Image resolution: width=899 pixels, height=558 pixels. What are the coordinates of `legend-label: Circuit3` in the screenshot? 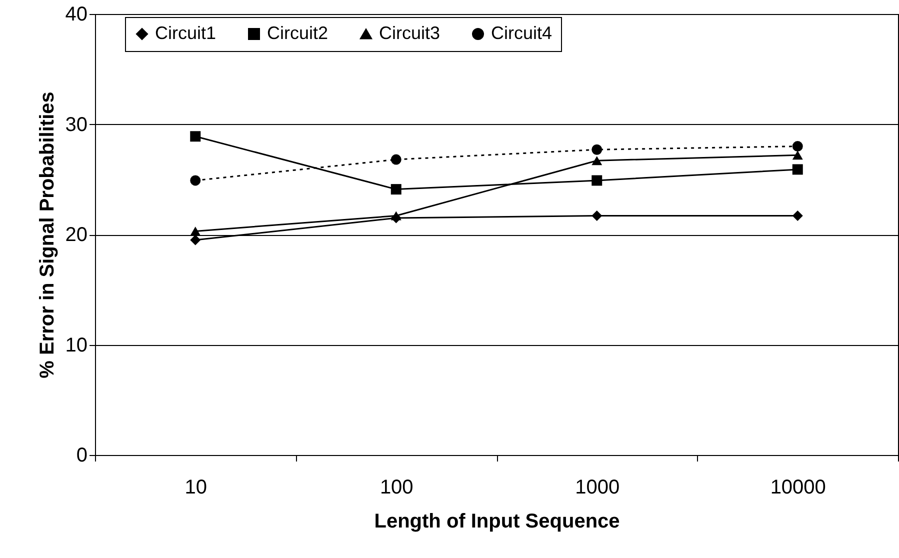 It's located at (409, 33).